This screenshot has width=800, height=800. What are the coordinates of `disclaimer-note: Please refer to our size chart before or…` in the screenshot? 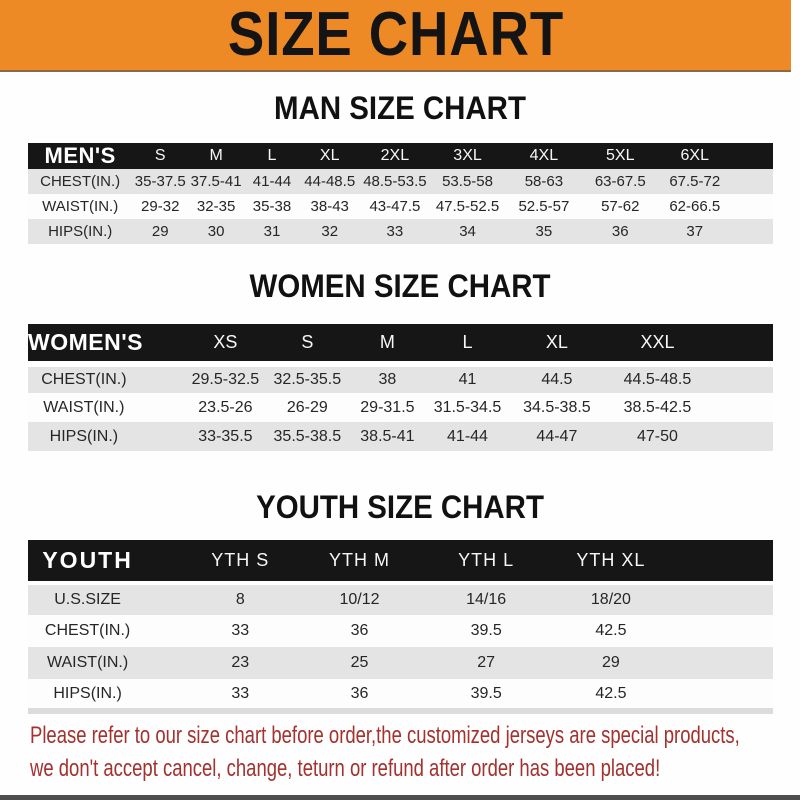 It's located at (400, 752).